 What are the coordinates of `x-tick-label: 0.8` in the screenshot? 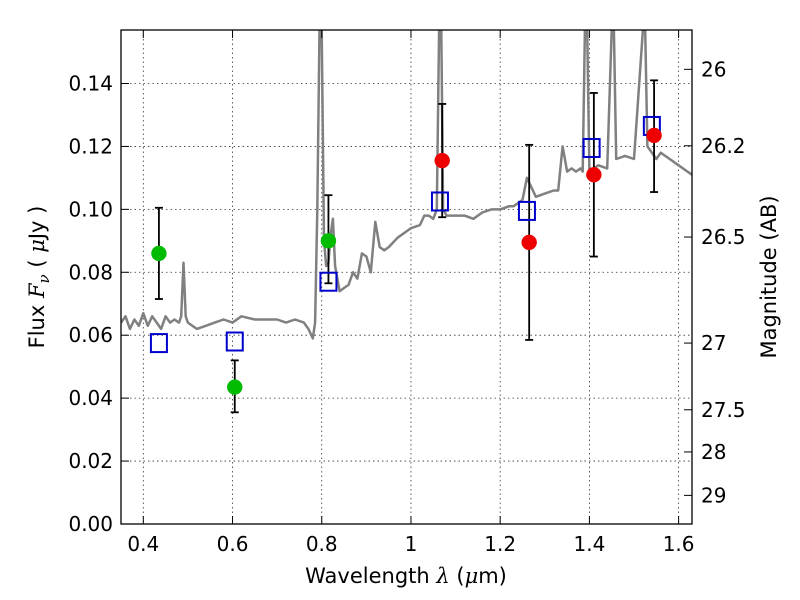 It's located at (322, 544).